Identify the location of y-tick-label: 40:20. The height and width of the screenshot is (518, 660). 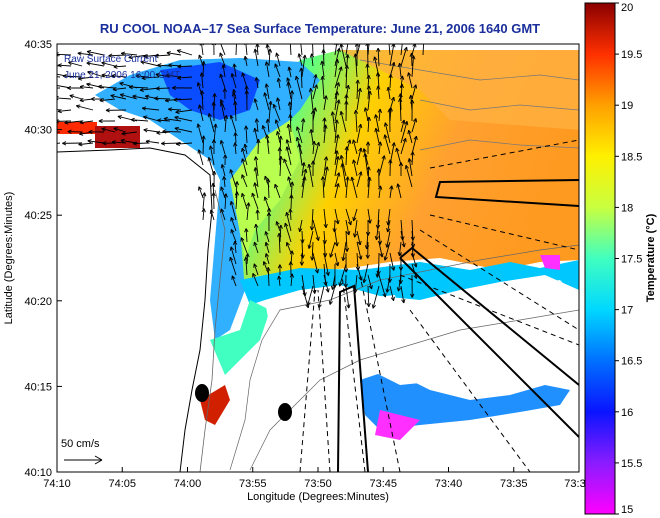
(38, 302).